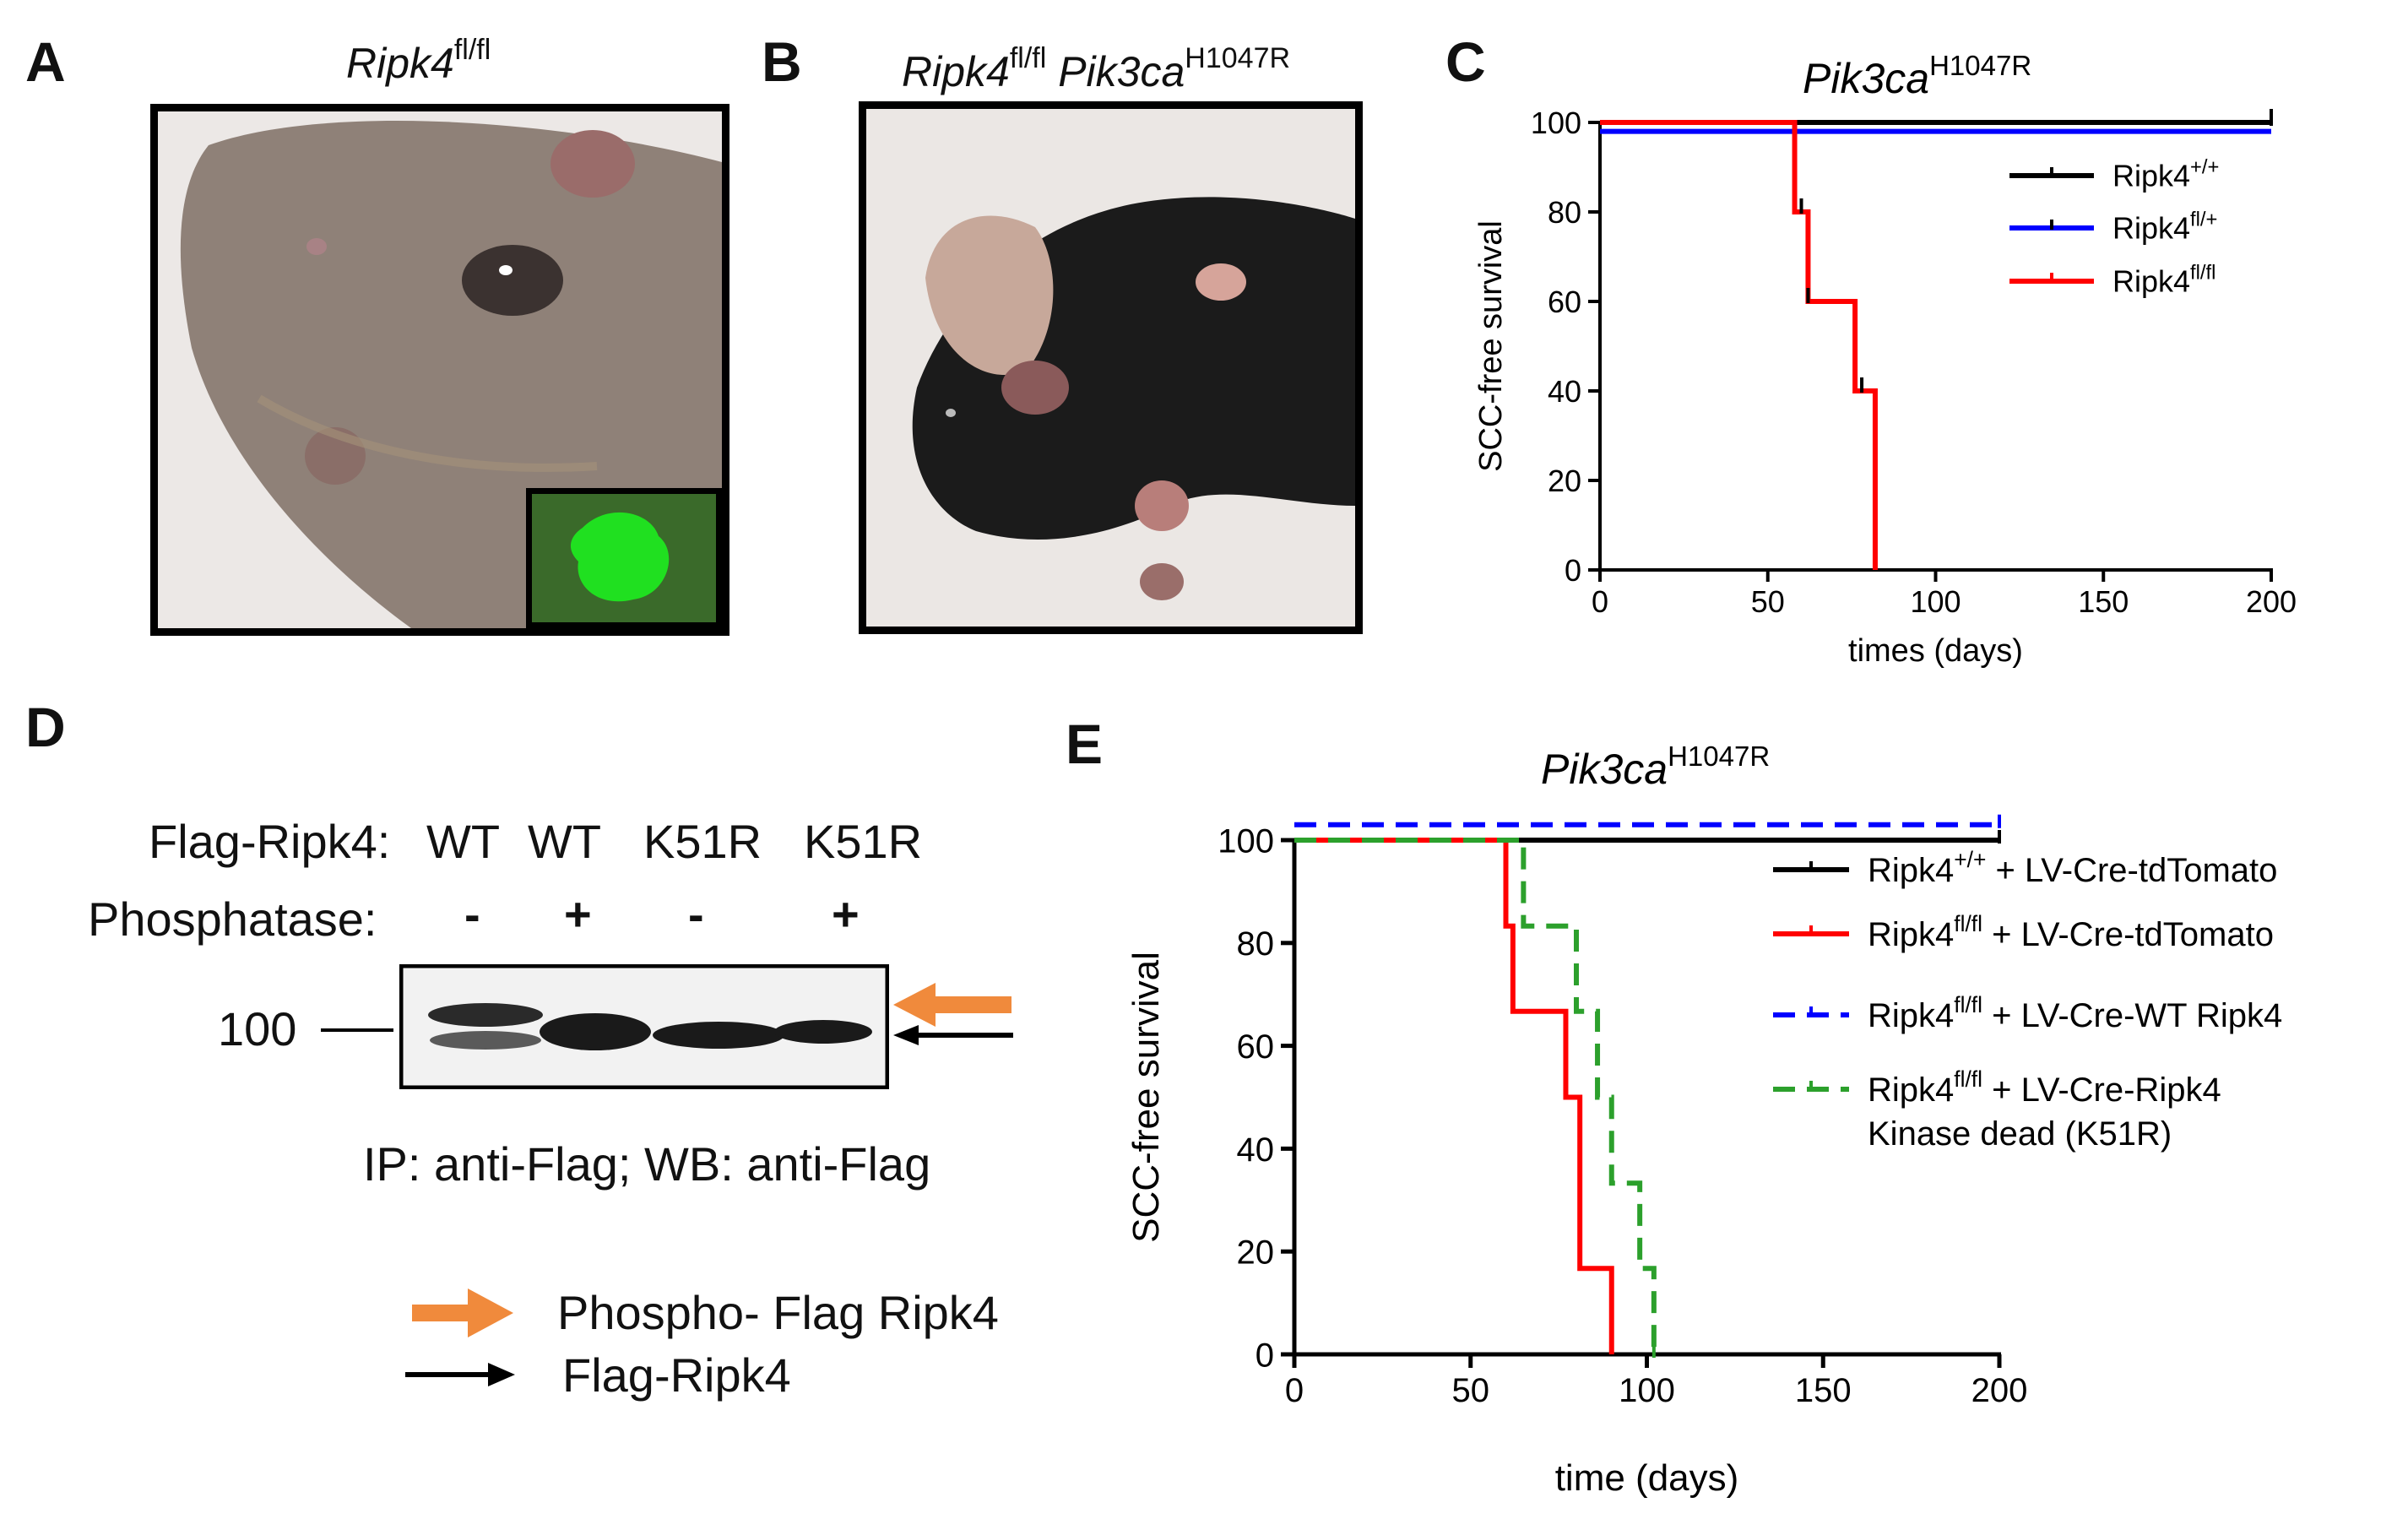 This screenshot has width=2408, height=1519. What do you see at coordinates (400, 64) in the screenshot?
I see `panel-a-title-gene: Ripk4` at bounding box center [400, 64].